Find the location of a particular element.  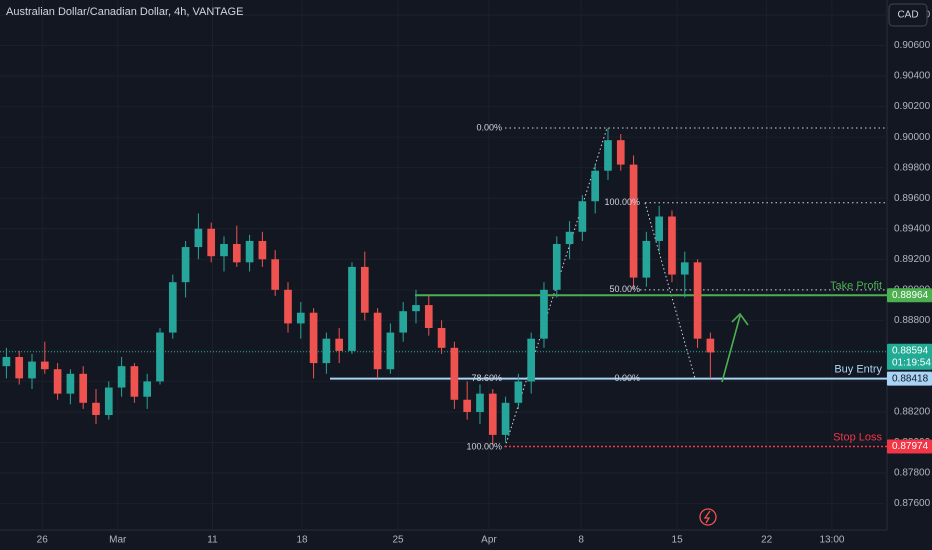

y-tick-label: 0.90000 is located at coordinates (912, 137).